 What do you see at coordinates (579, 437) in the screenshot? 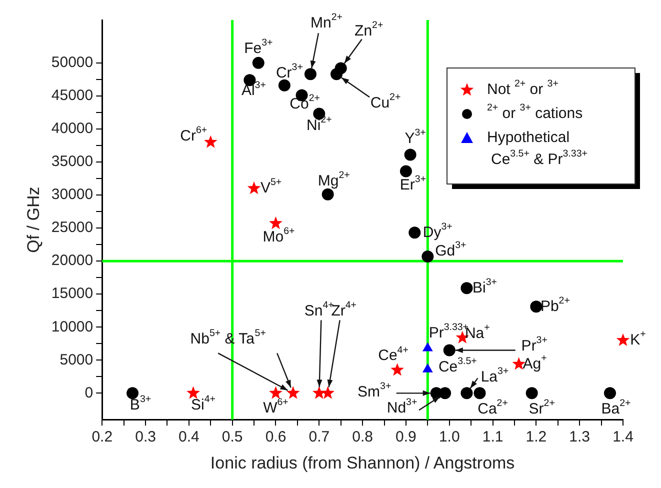
I see `x-tick-label: 1.3` at bounding box center [579, 437].